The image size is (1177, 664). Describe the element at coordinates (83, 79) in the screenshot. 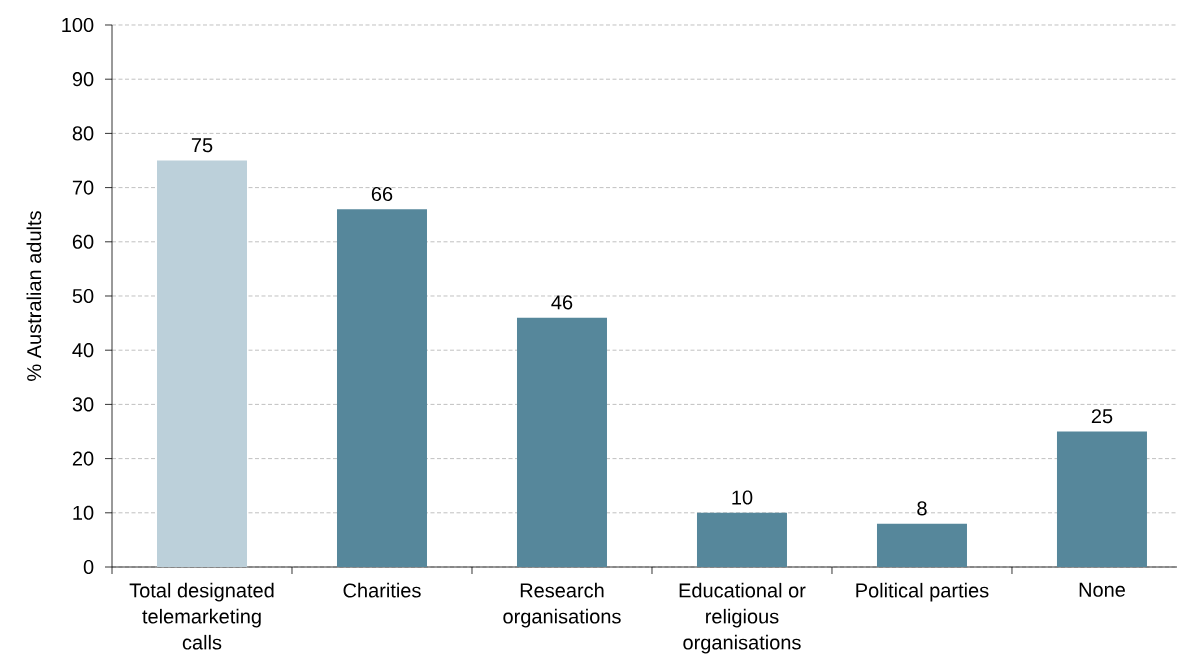

I see `y-tick-label: 90` at that location.